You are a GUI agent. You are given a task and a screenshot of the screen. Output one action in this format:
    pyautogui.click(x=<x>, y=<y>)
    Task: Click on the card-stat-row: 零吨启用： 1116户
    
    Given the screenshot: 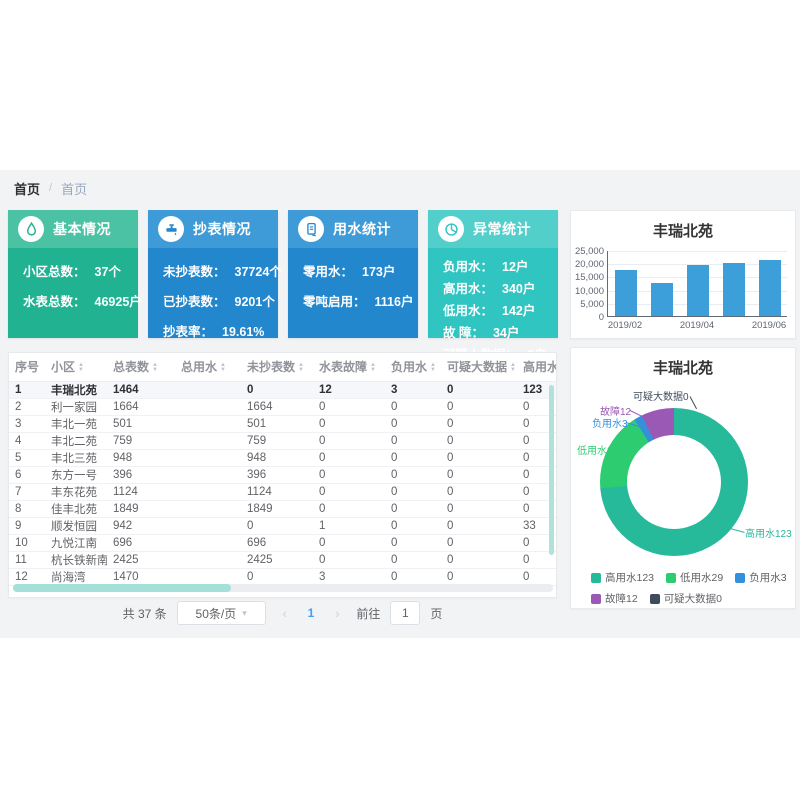 What is the action you would take?
    pyautogui.click(x=358, y=300)
    